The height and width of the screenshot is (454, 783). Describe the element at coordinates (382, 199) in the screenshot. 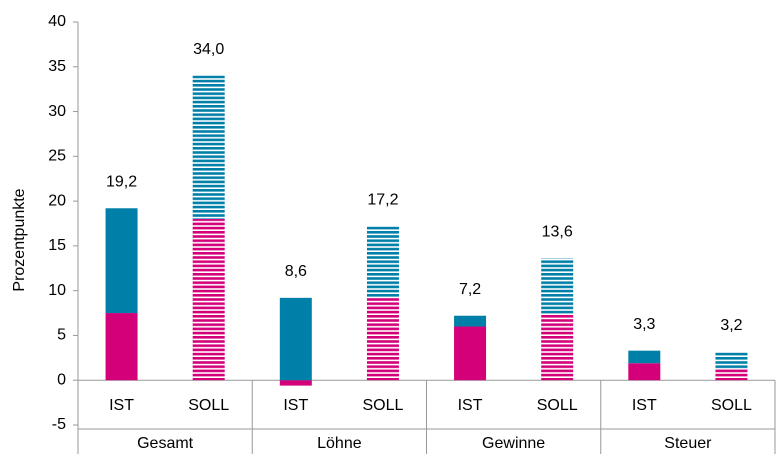

I see `total-label: 17,2` at that location.